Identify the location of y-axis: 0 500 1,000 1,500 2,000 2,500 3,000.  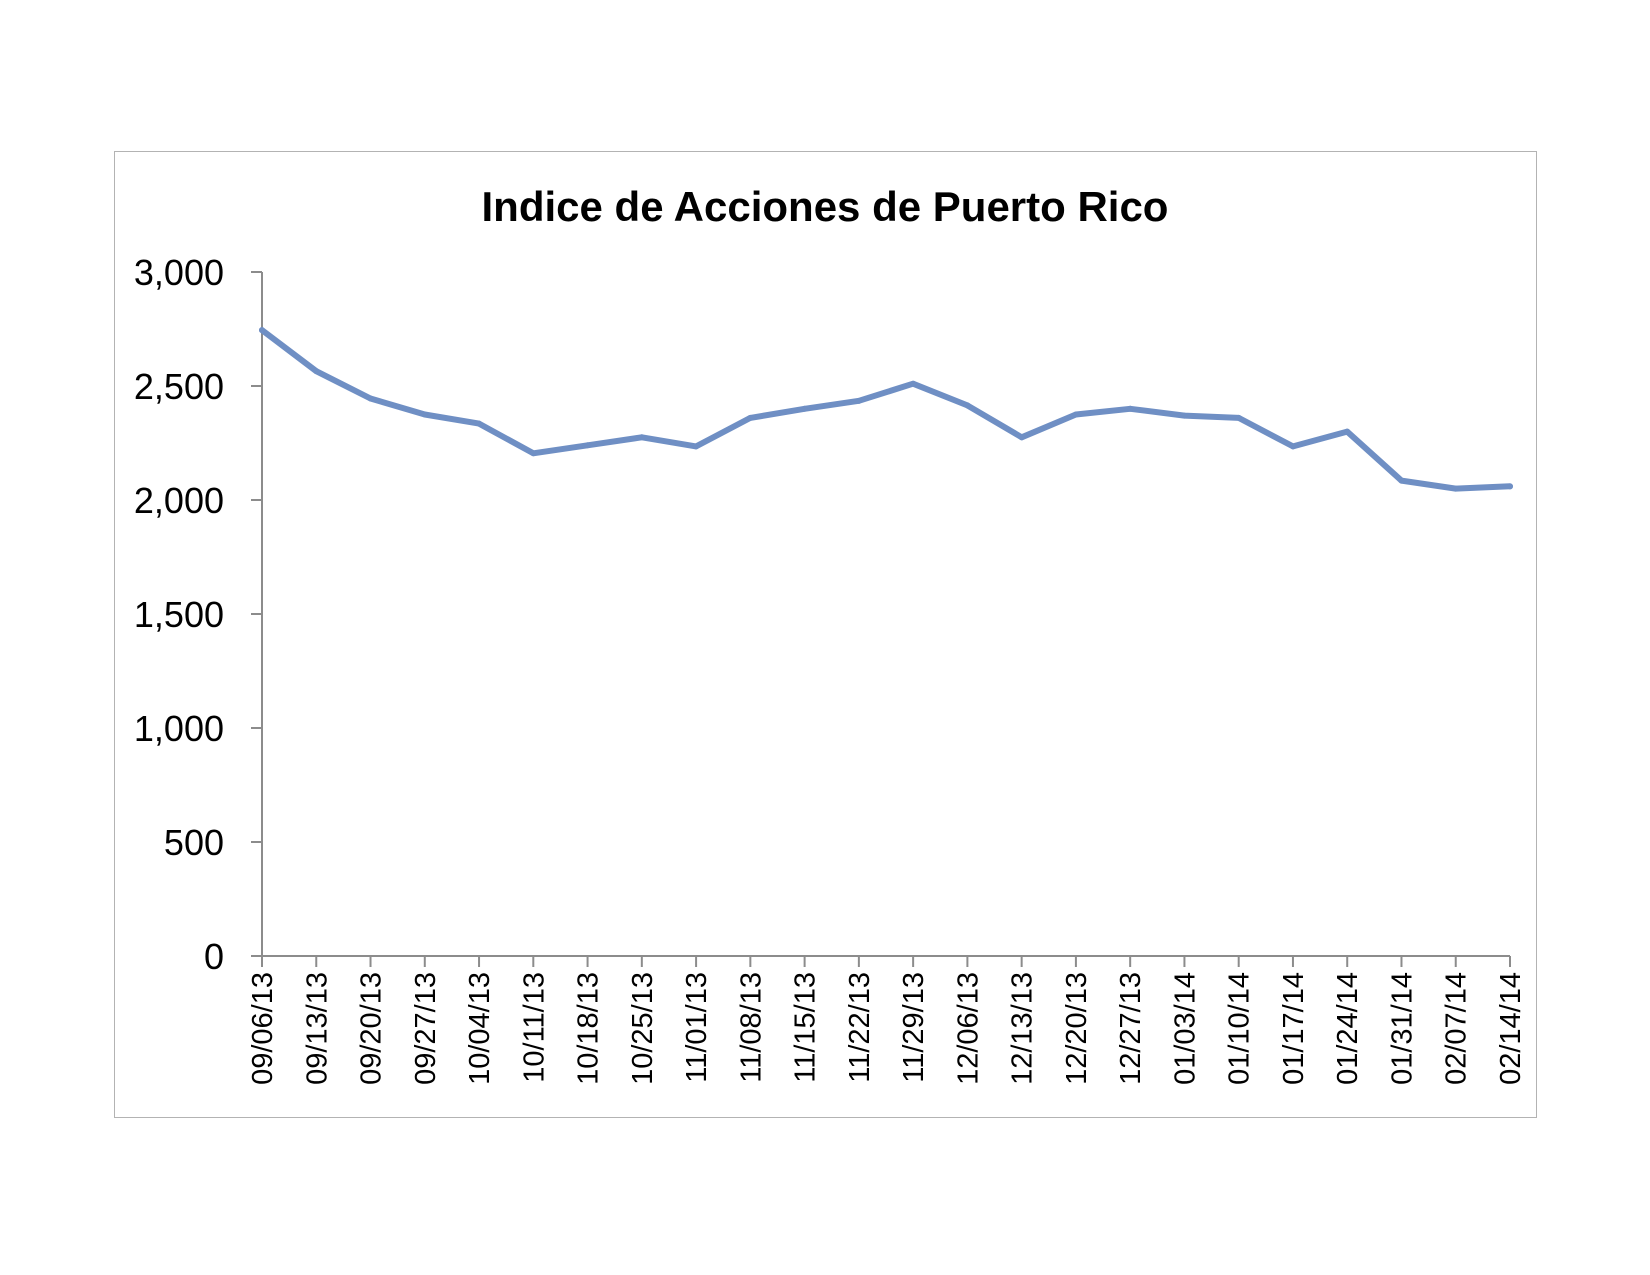
(198, 614).